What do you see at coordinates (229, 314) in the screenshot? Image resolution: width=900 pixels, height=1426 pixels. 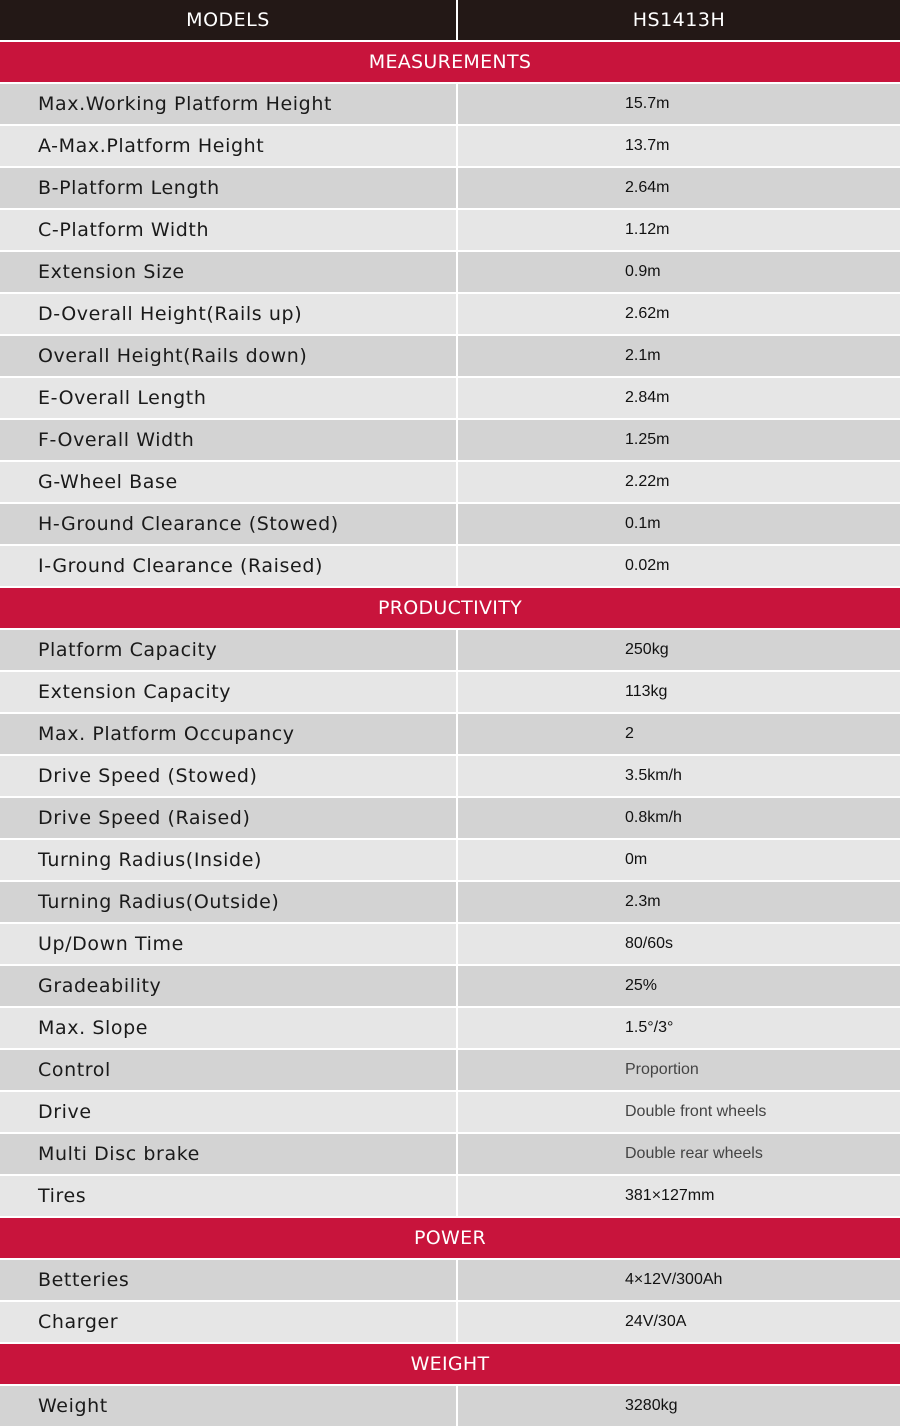 I see `spec-label: D-Overall Height(Rails up)` at bounding box center [229, 314].